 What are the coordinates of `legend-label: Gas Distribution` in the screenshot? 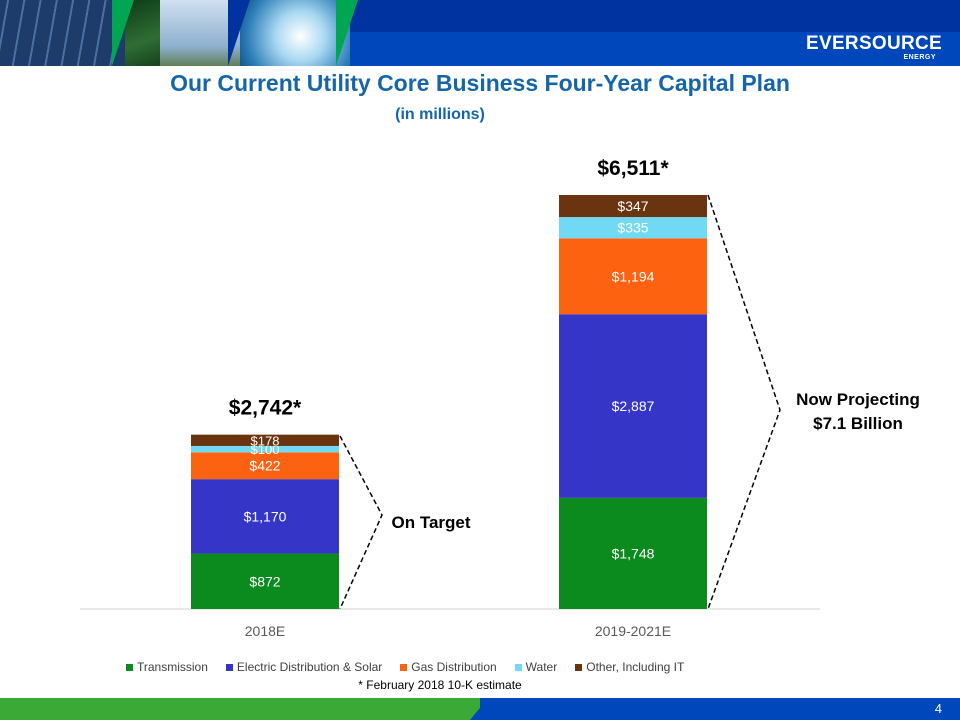 It's located at (454, 667).